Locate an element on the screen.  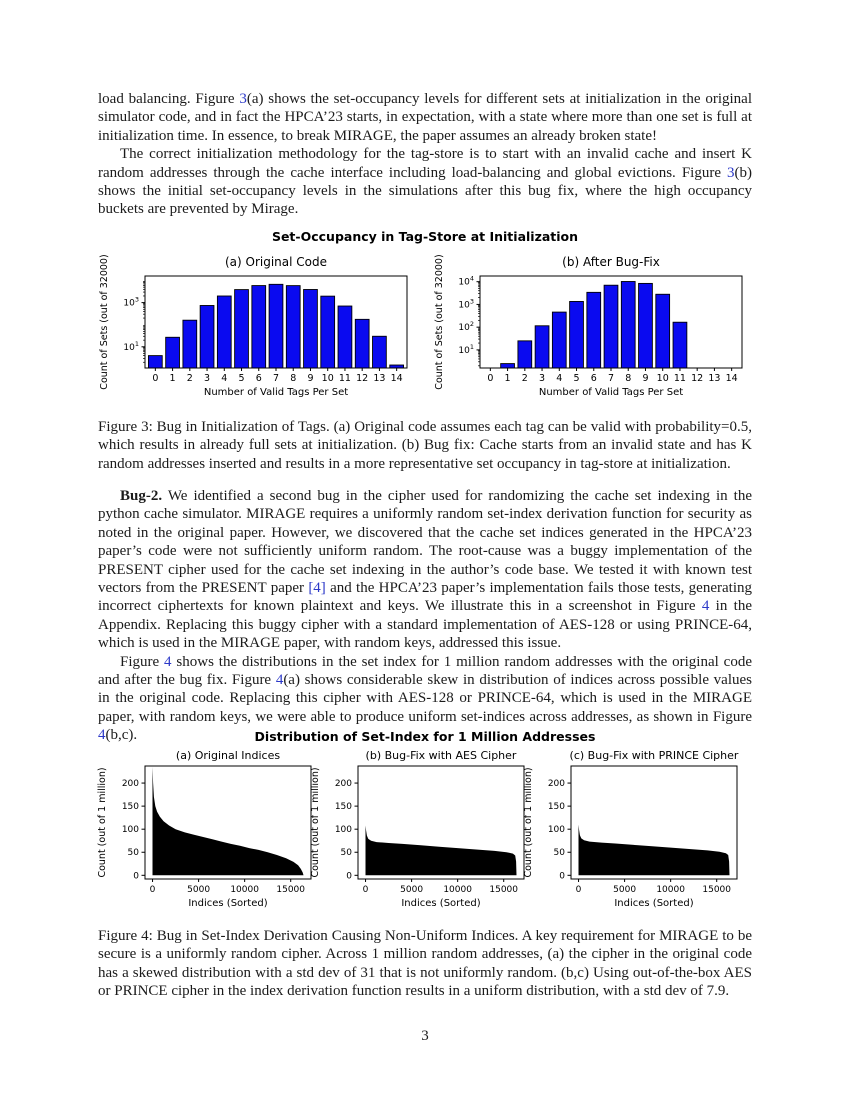
y-tick-label: 101 is located at coordinates (466, 349).